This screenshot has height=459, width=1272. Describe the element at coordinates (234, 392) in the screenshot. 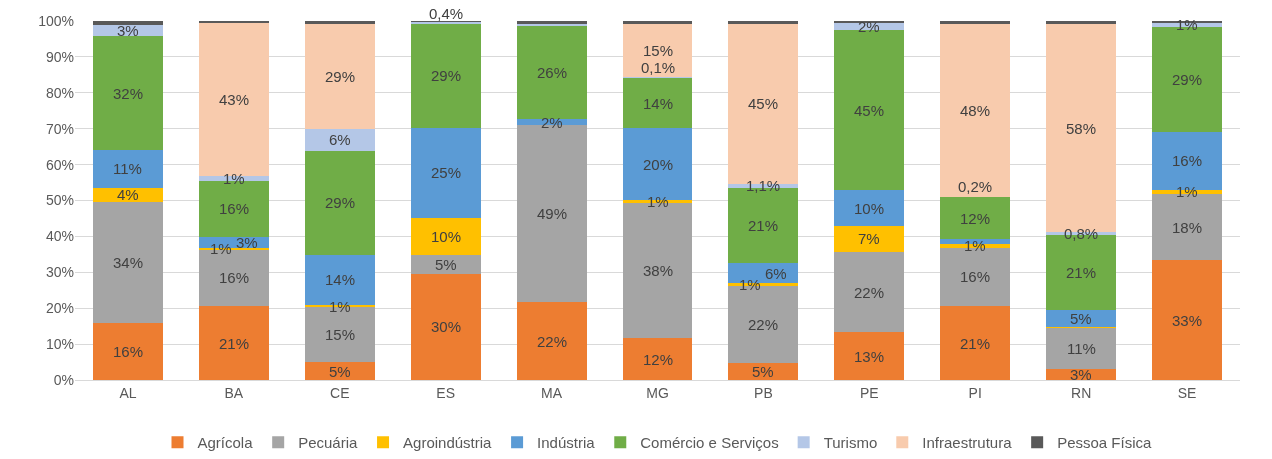

I see `x-tick-label: BA` at that location.